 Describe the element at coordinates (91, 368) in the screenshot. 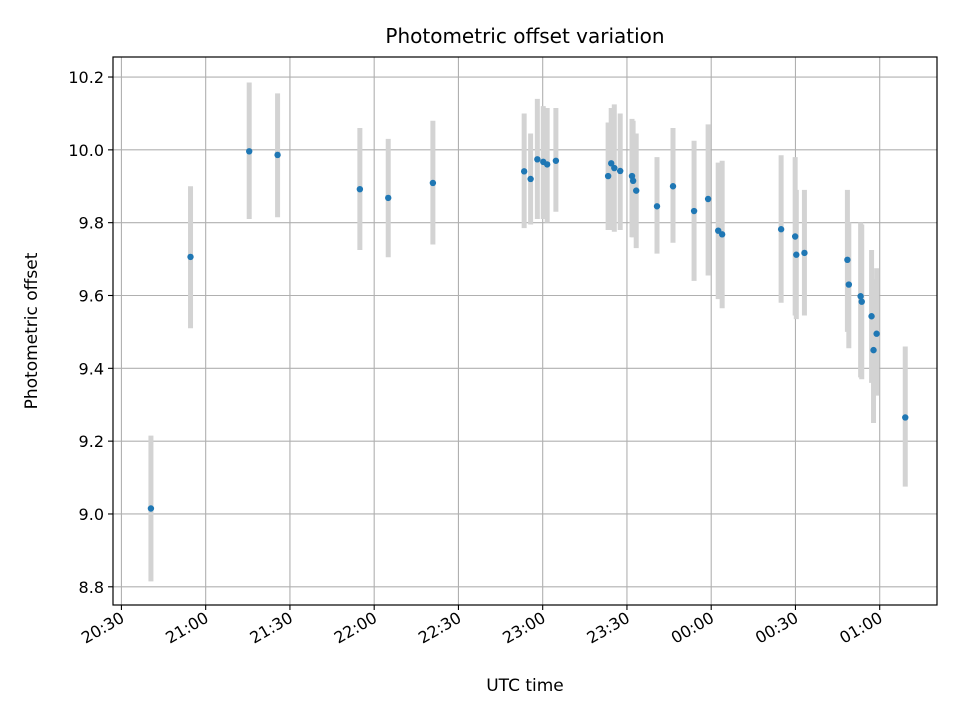

I see `y-tick-label: 9.4` at that location.